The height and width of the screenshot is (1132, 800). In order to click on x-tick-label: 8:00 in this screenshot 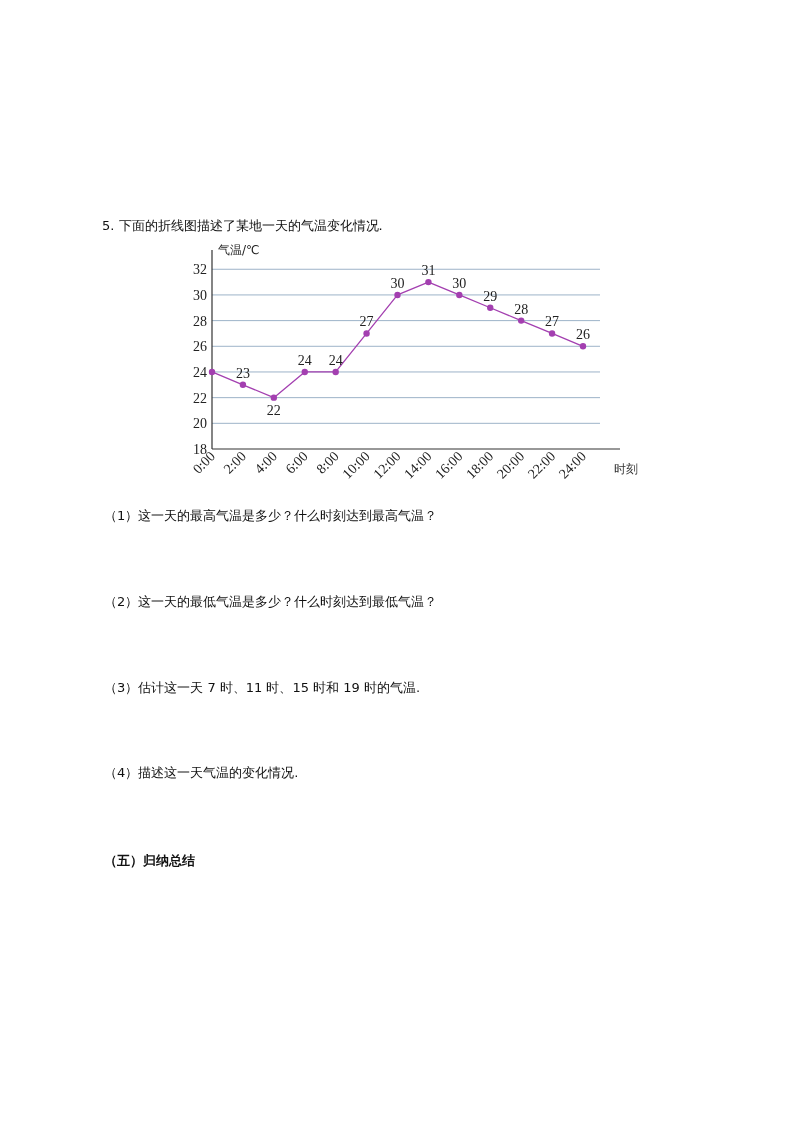, I will do `click(327, 462)`.